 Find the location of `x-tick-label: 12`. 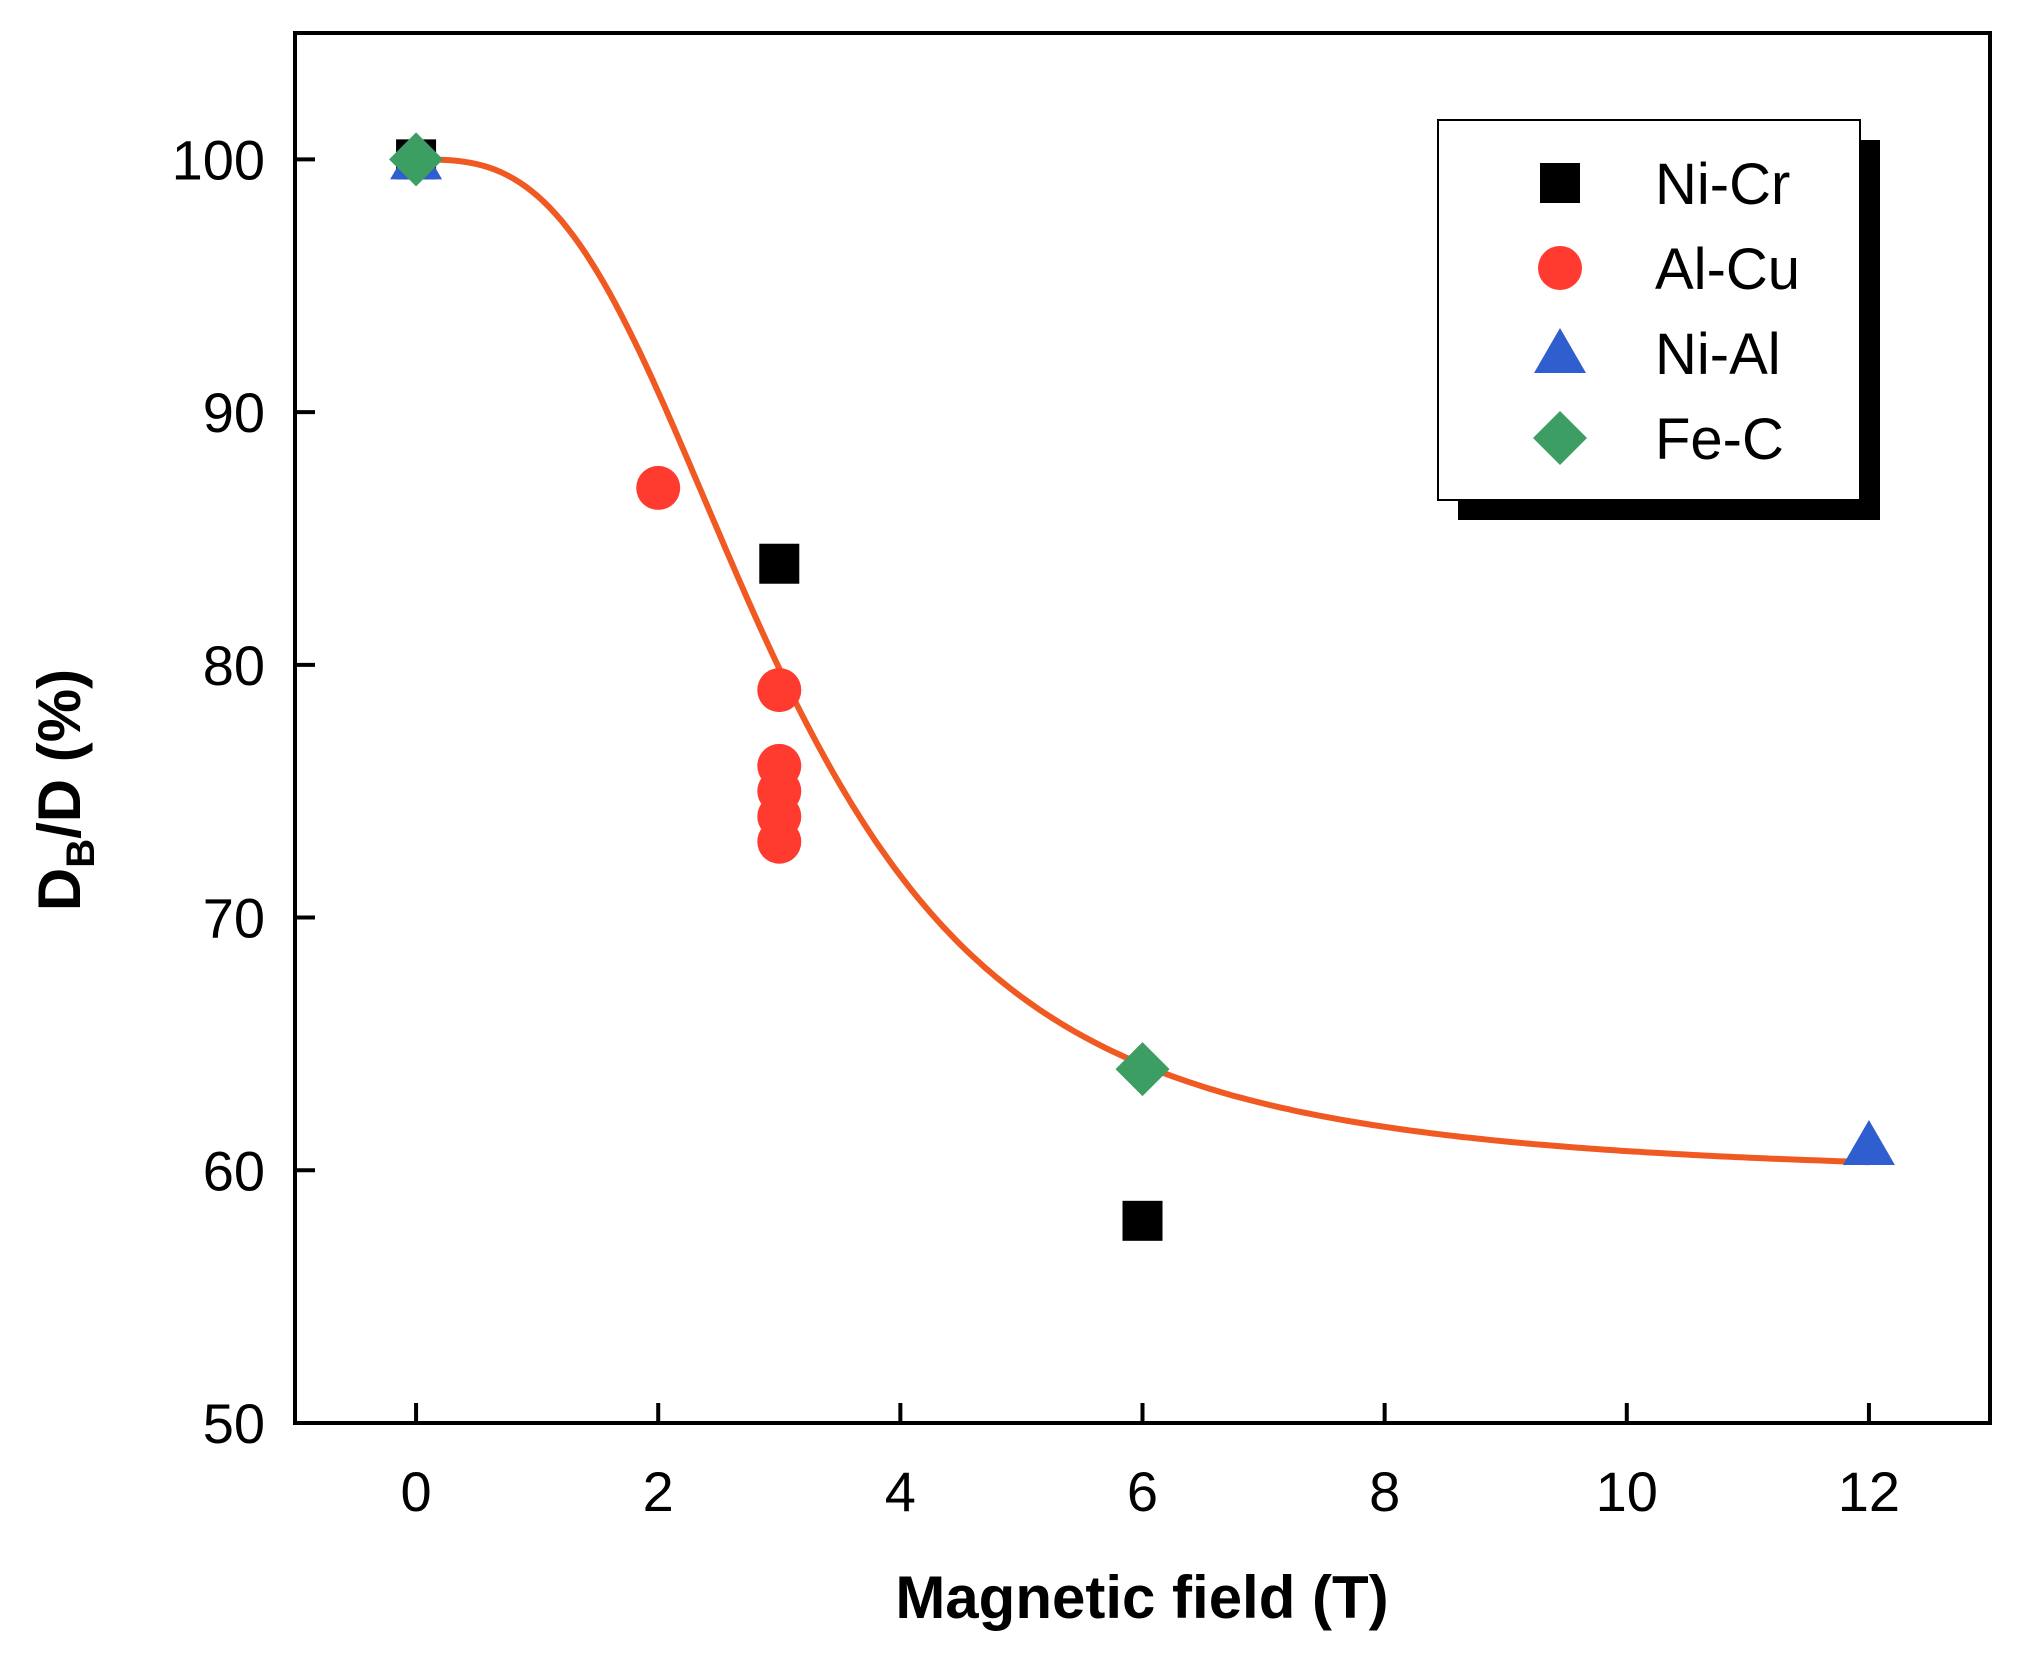

x-tick-label: 12 is located at coordinates (1869, 1491).